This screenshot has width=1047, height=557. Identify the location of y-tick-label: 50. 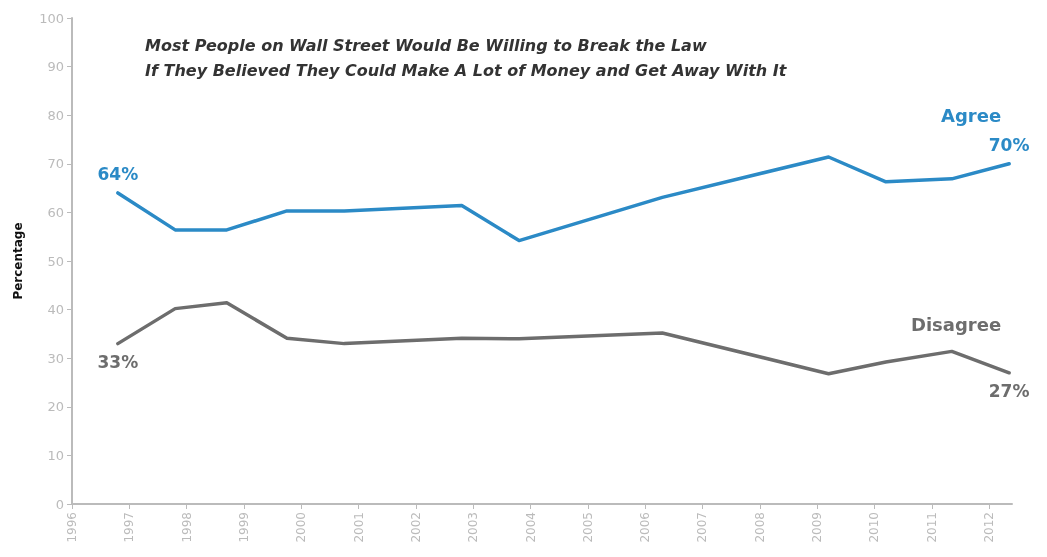
(55, 261).